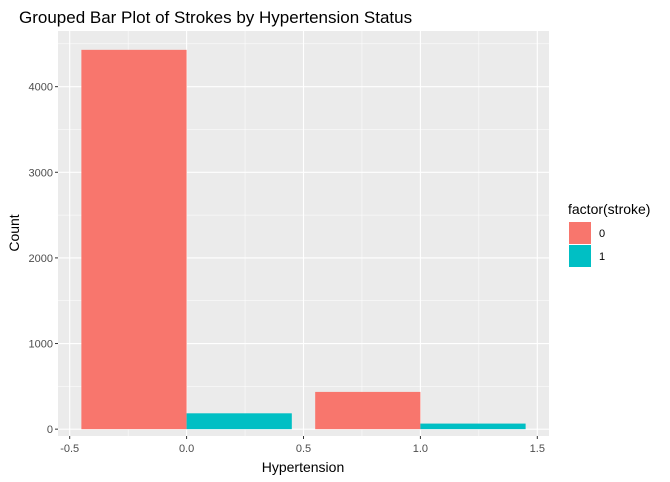 This screenshot has width=670, height=482. What do you see at coordinates (50, 430) in the screenshot?
I see `y-tick-label: 0` at bounding box center [50, 430].